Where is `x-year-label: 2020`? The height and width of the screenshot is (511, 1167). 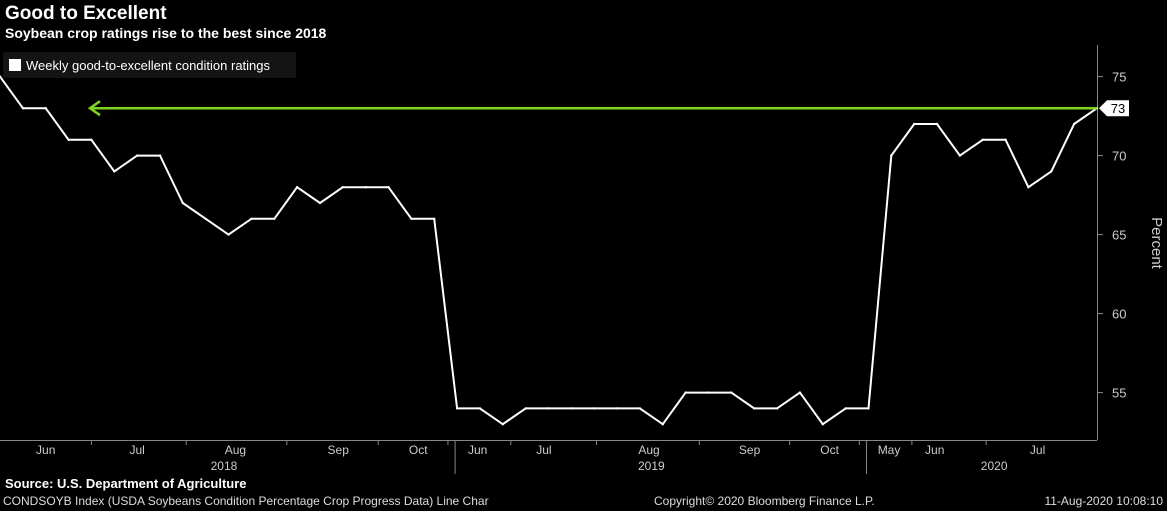 x-year-label: 2020 is located at coordinates (994, 466).